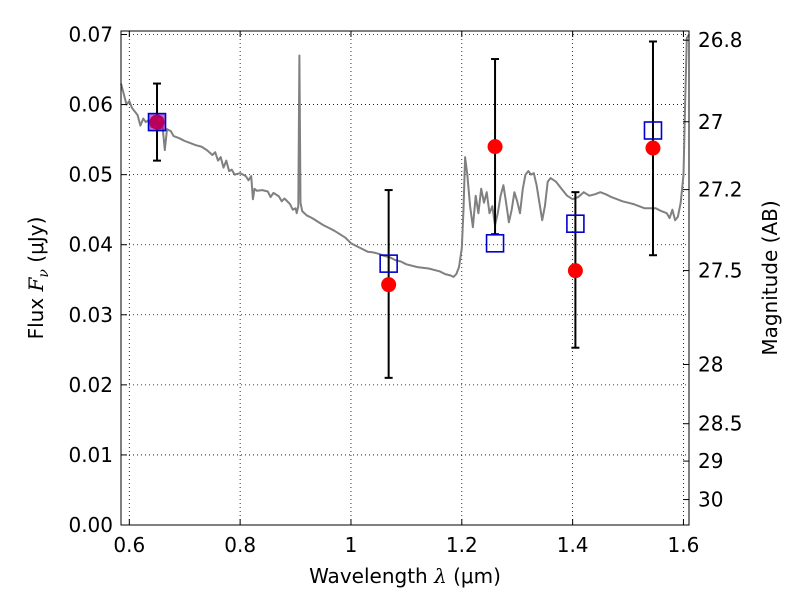  What do you see at coordinates (710, 122) in the screenshot?
I see `mag-tick-label-1: 27` at bounding box center [710, 122].